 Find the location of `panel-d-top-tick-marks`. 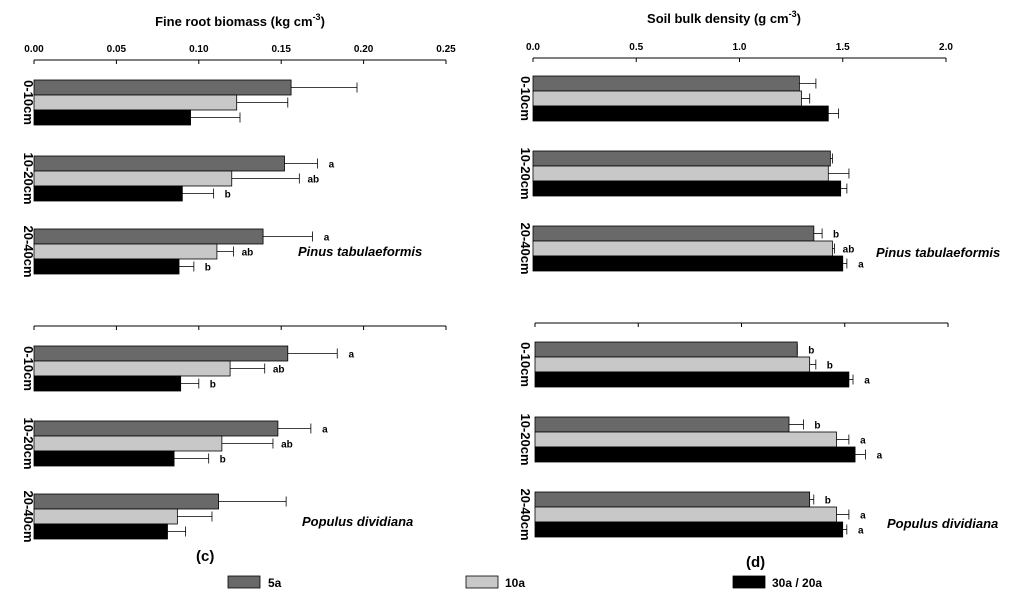

panel-d-top-tick-marks is located at coordinates (739, 60).